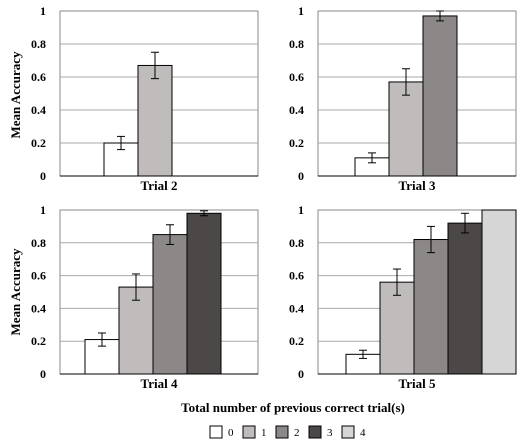 The height and width of the screenshot is (445, 527). I want to click on legend-label-1: 1, so click(264, 433).